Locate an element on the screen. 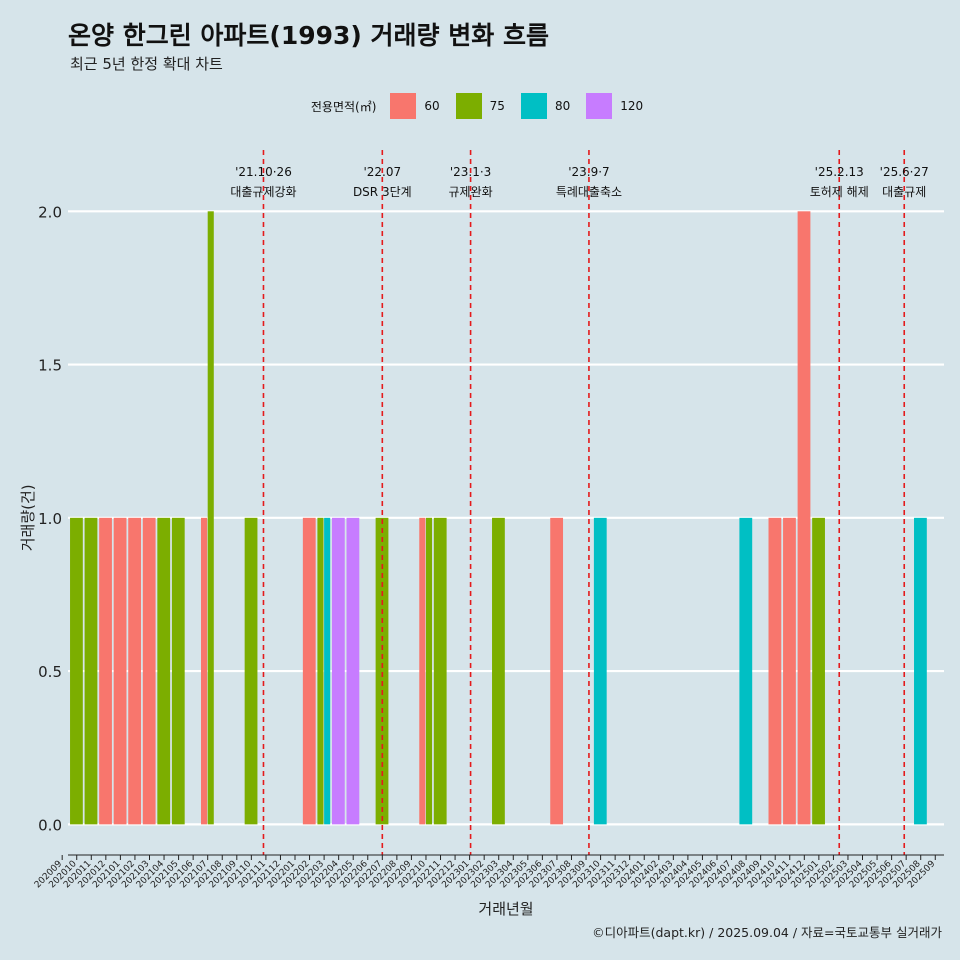 This screenshot has height=960, width=960. legend: 전용면적(㎡) 60 75 80 120 is located at coordinates (480, 106).